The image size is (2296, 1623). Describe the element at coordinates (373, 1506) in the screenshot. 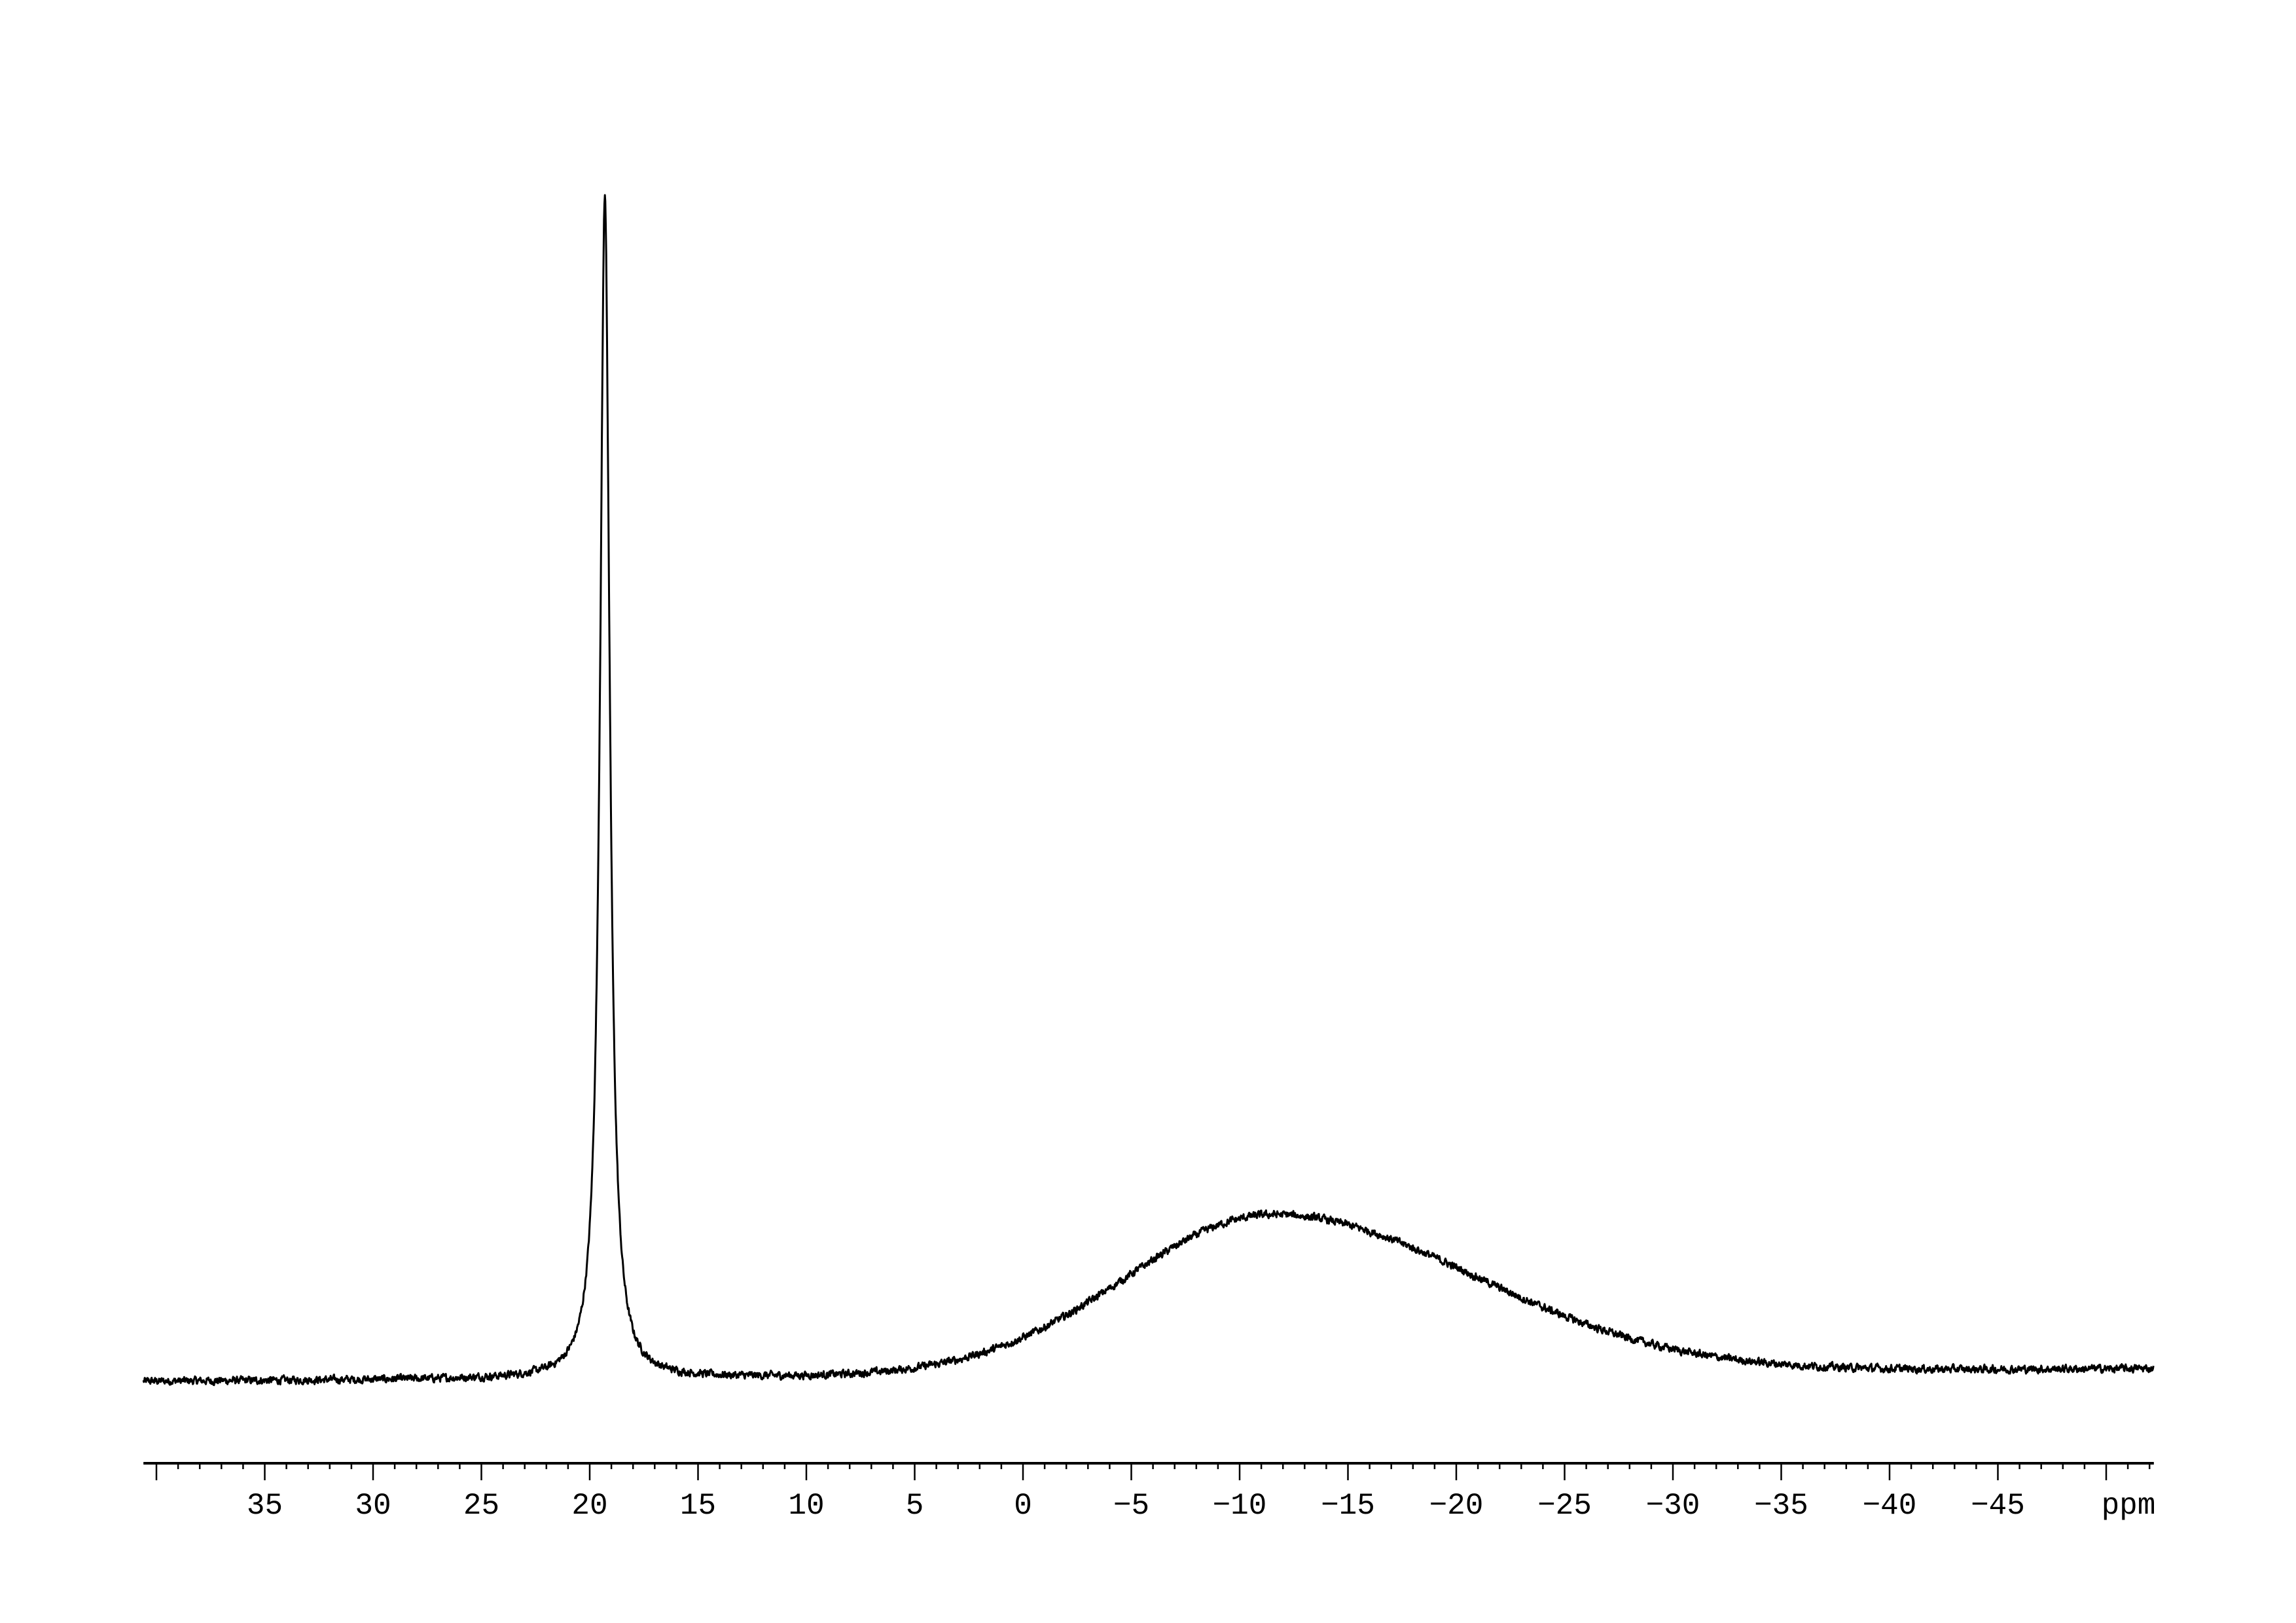

I see `x-tick-label: 30` at that location.